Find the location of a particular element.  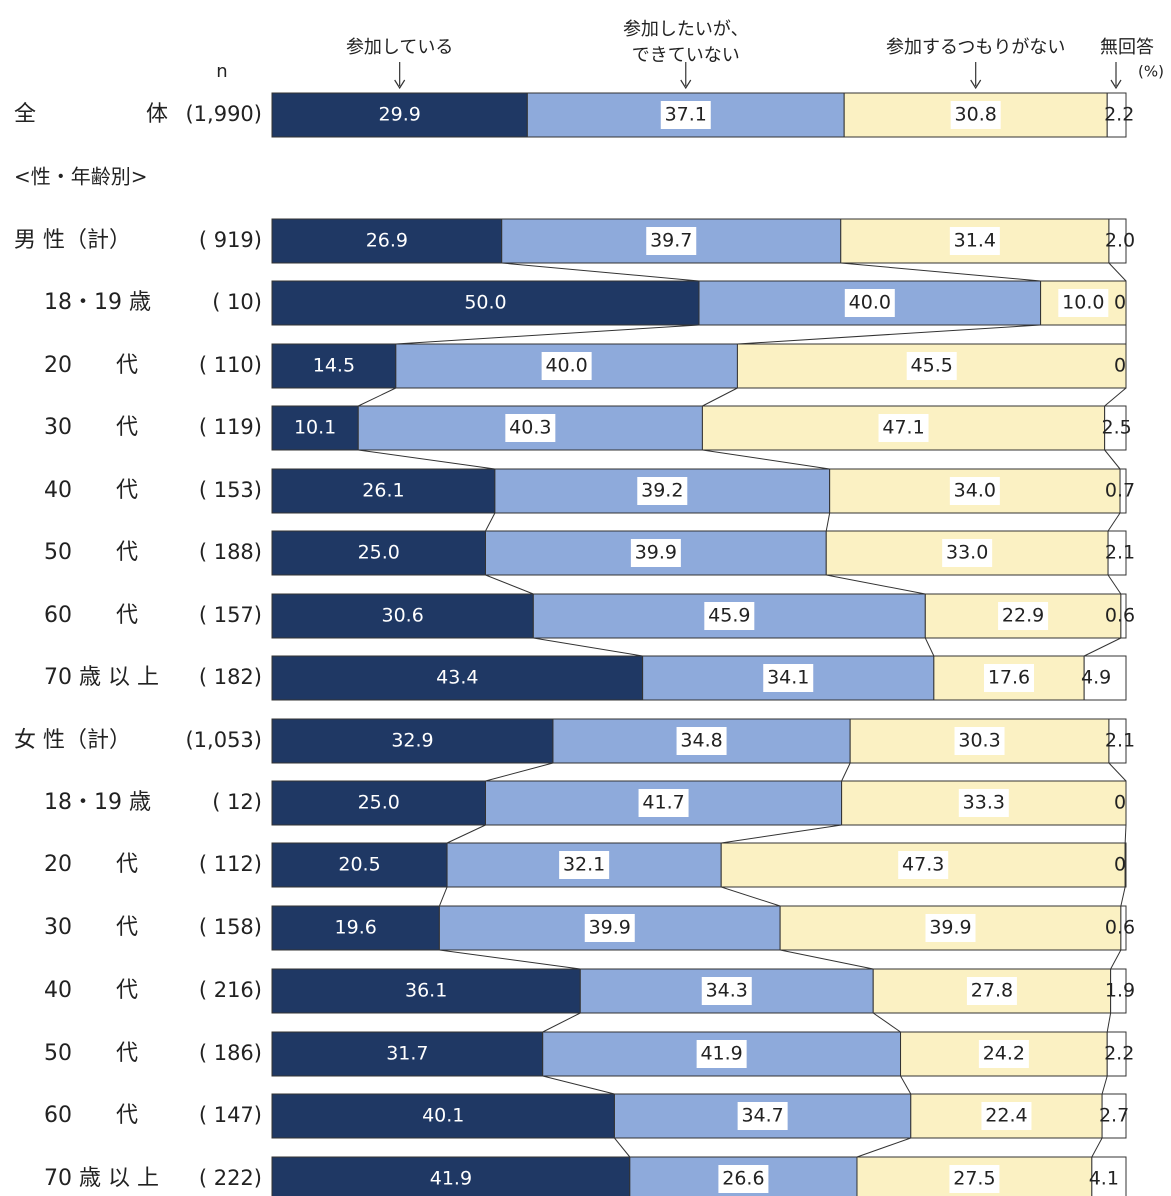

value-label: 4.9 is located at coordinates (1096, 678).